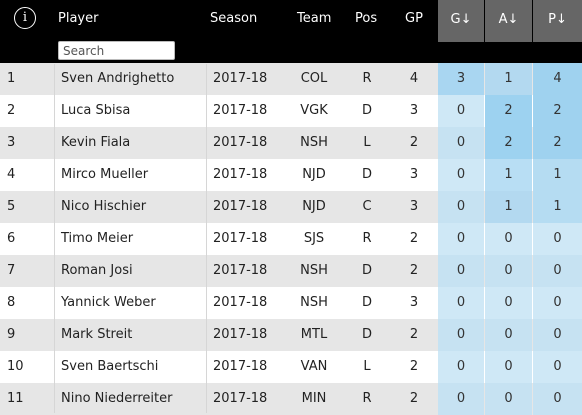 The width and height of the screenshot is (582, 415). I want to click on rank-cell: 4, so click(11, 174).